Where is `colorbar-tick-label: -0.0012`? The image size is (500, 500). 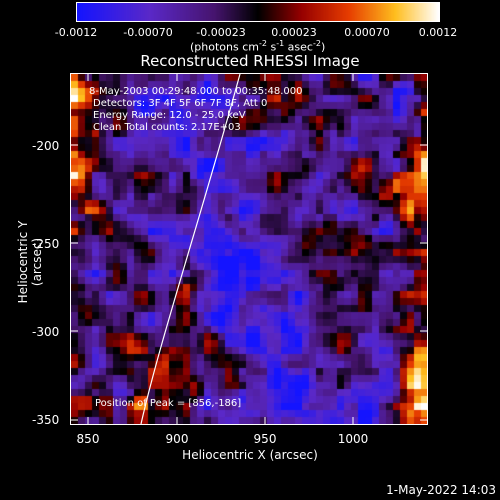 colorbar-tick-label: -0.0012 is located at coordinates (76, 32).